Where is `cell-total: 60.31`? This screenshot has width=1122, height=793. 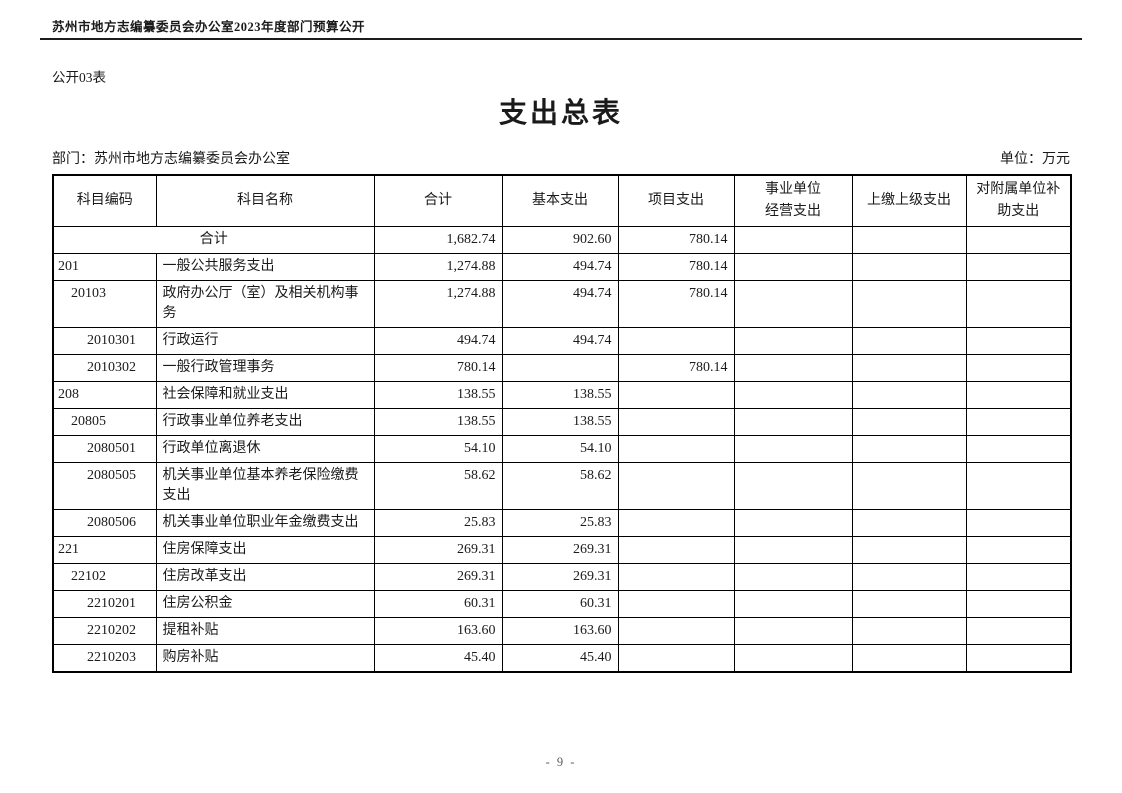
cell-total: 60.31 is located at coordinates (438, 603).